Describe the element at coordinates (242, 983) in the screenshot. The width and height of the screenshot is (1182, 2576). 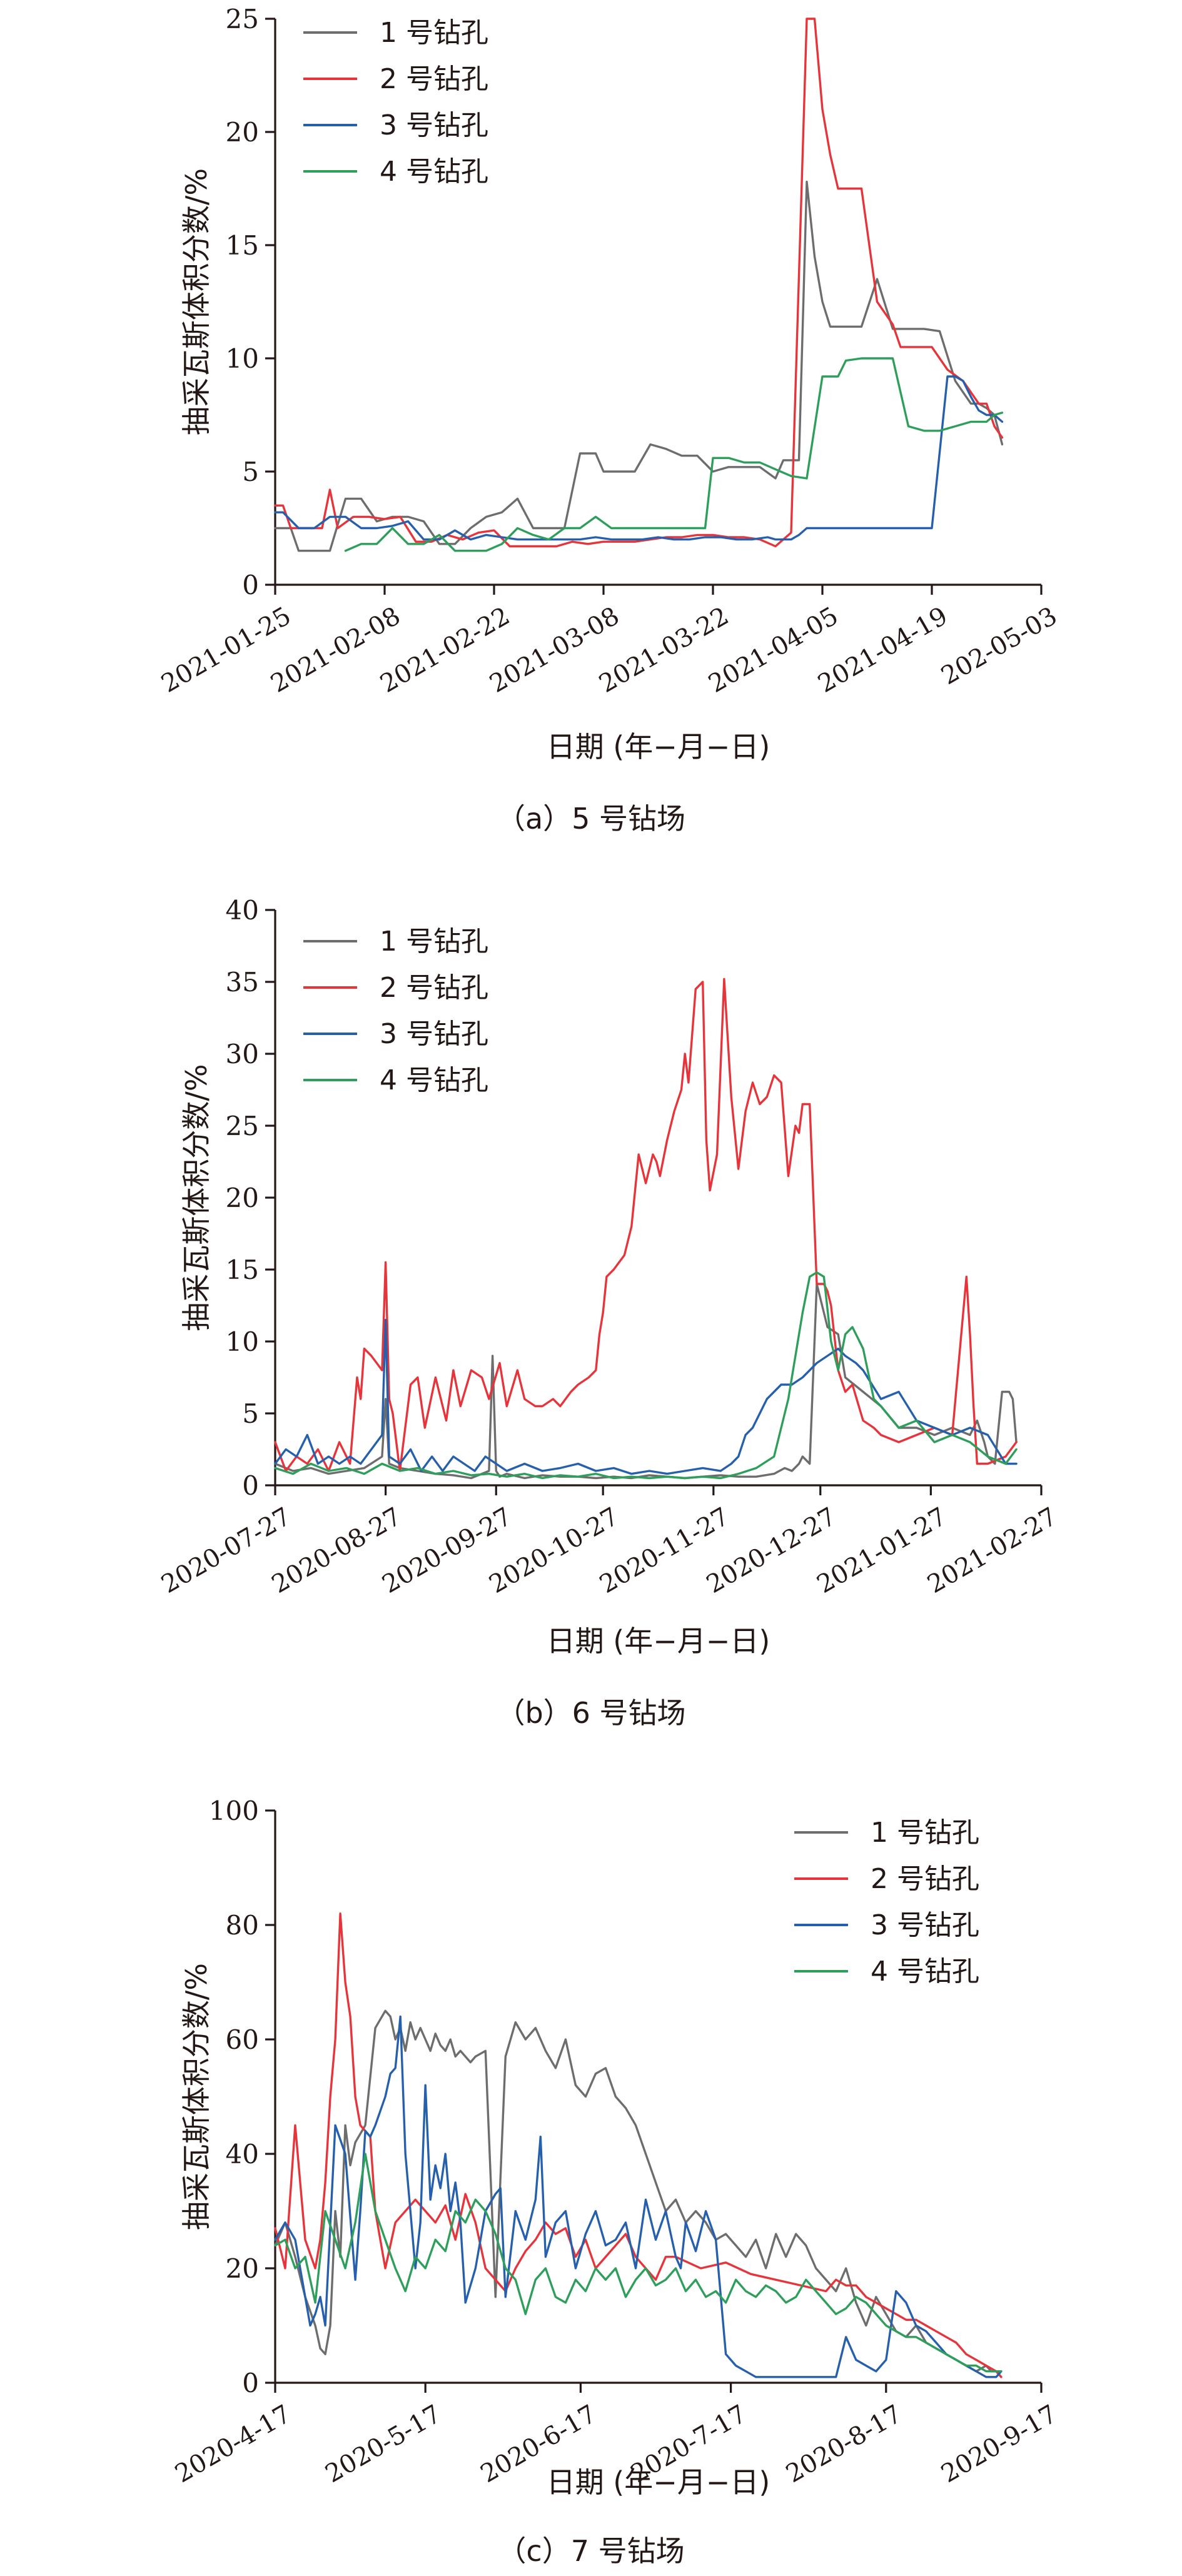
I see `y-tick-label: 35` at that location.